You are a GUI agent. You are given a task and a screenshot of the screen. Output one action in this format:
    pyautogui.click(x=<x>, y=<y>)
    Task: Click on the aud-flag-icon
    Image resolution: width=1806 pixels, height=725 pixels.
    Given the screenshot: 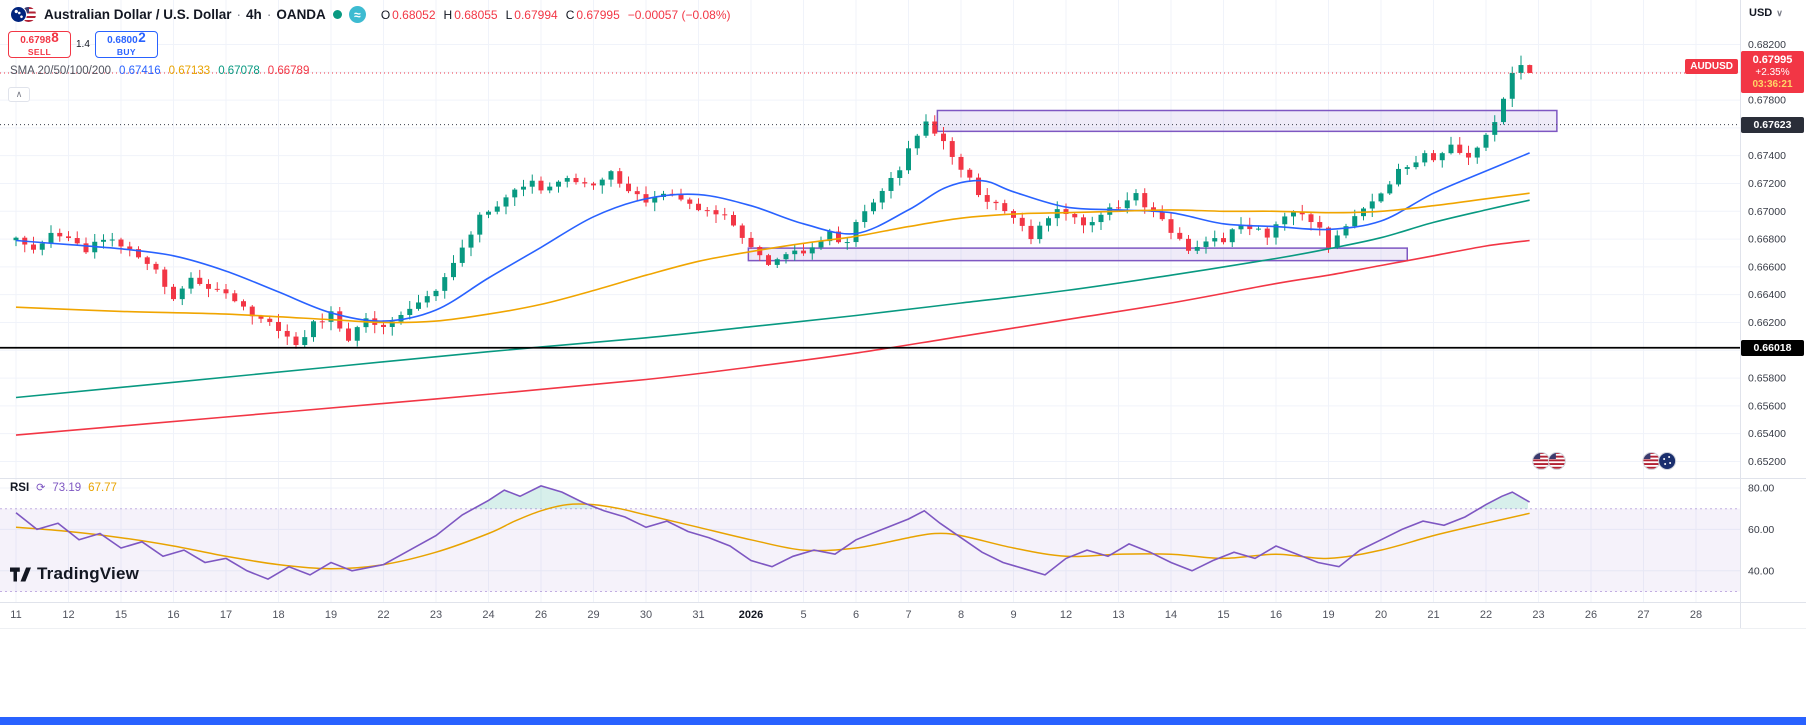 What is the action you would take?
    pyautogui.click(x=18, y=14)
    